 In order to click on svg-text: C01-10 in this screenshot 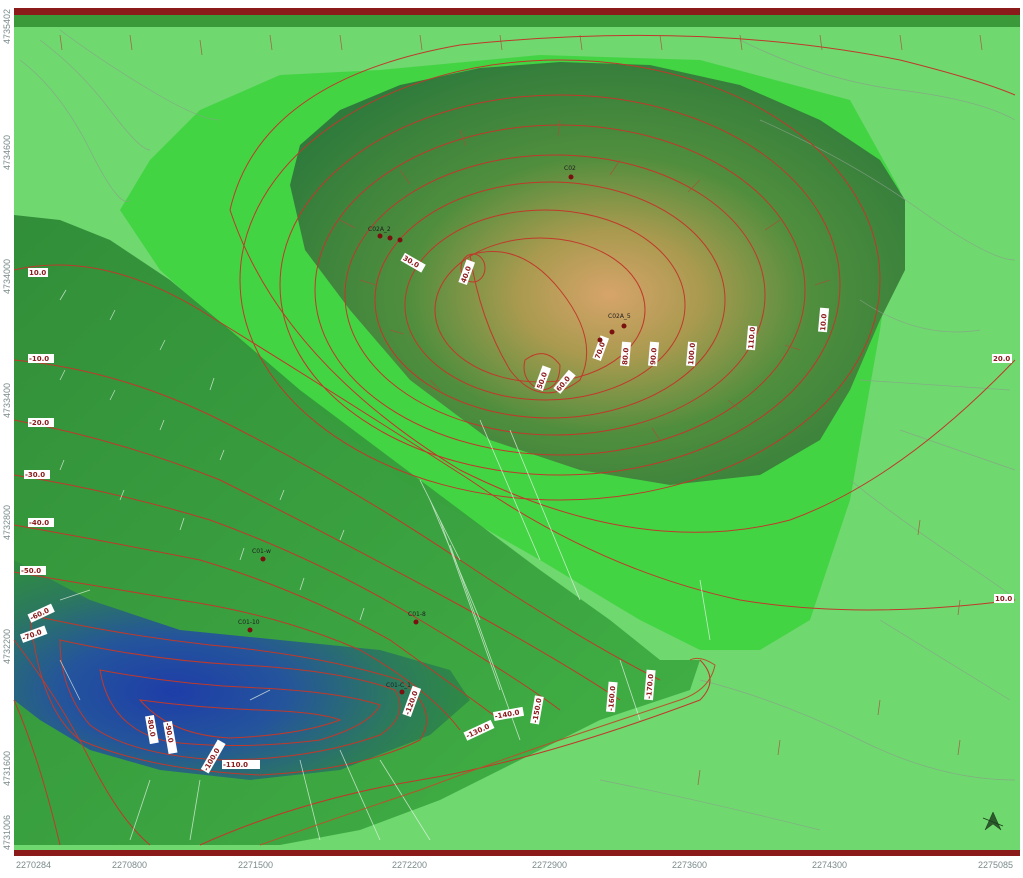, I will do `click(249, 622)`.